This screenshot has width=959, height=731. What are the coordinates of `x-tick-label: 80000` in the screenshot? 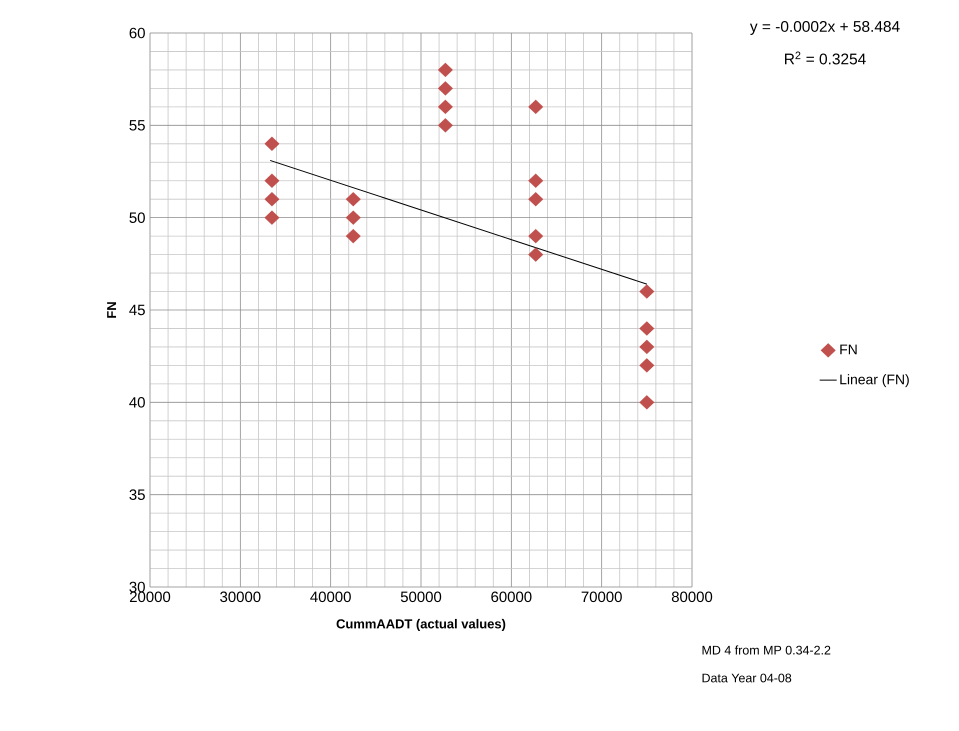 It's located at (692, 597).